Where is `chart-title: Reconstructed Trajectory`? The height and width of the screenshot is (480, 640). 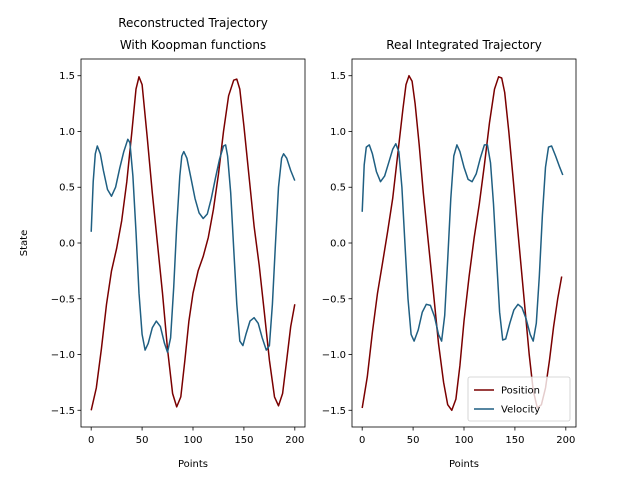 chart-title: Reconstructed Trajectory is located at coordinates (193, 23).